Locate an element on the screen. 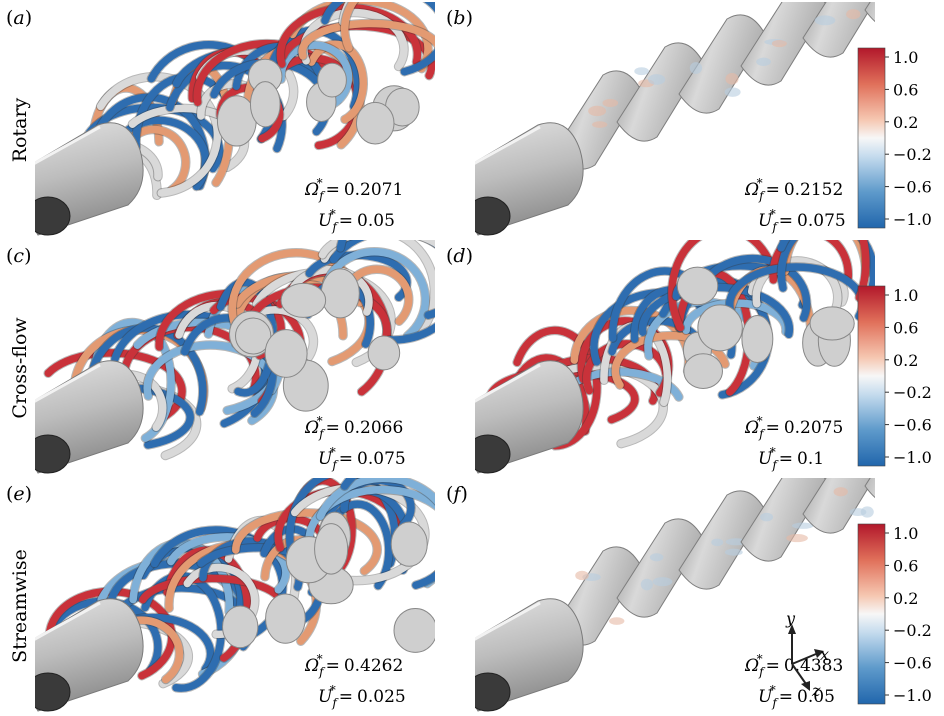 The image size is (944, 716). panel-label-d: (d) is located at coordinates (459, 256).